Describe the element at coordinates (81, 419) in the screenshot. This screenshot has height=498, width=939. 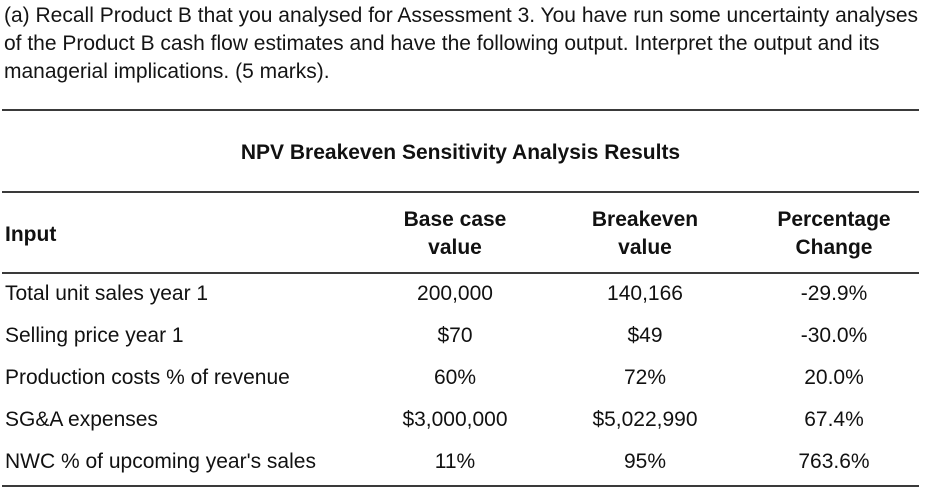
I see `cell-input: SG&A expenses` at that location.